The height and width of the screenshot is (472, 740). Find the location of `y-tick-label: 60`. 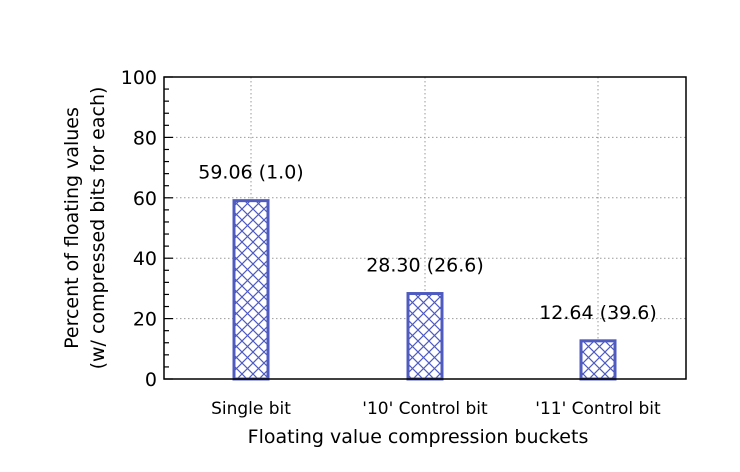

y-tick-label: 60 is located at coordinates (145, 199).